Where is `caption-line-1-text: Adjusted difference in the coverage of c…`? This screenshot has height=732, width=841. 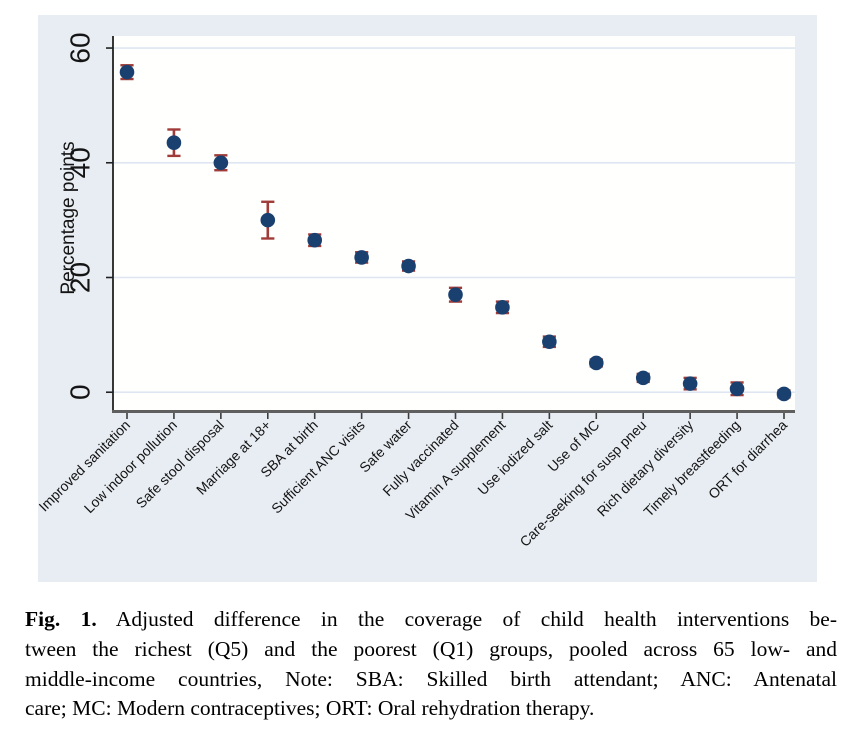
caption-line-1-text: Adjusted difference in the coverage of c… is located at coordinates (466, 619).